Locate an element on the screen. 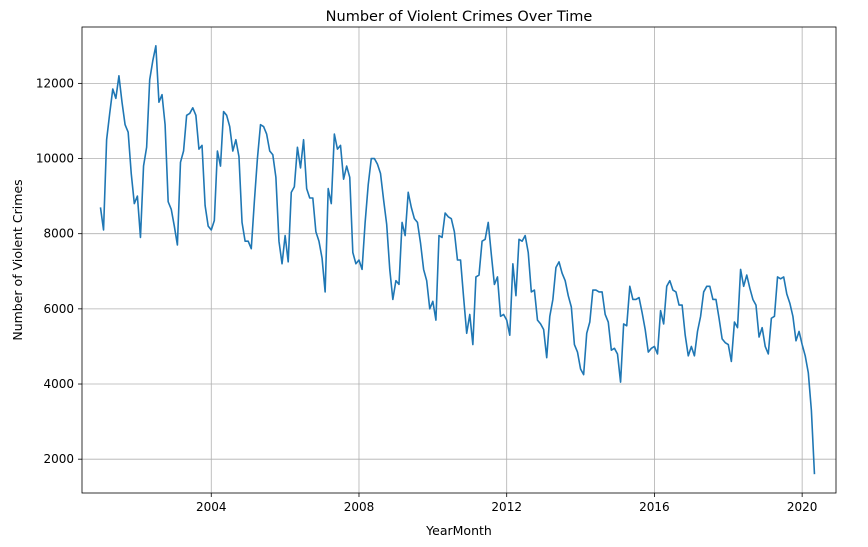  y-tick-label: 8000 is located at coordinates (58, 234).